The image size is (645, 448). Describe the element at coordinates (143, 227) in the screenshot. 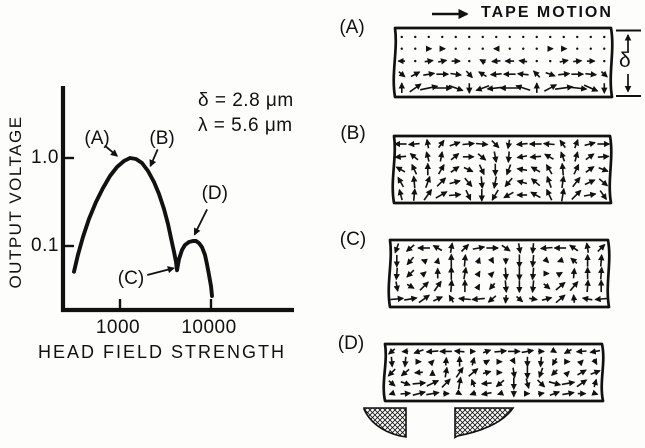

I see `response-curve` at that location.